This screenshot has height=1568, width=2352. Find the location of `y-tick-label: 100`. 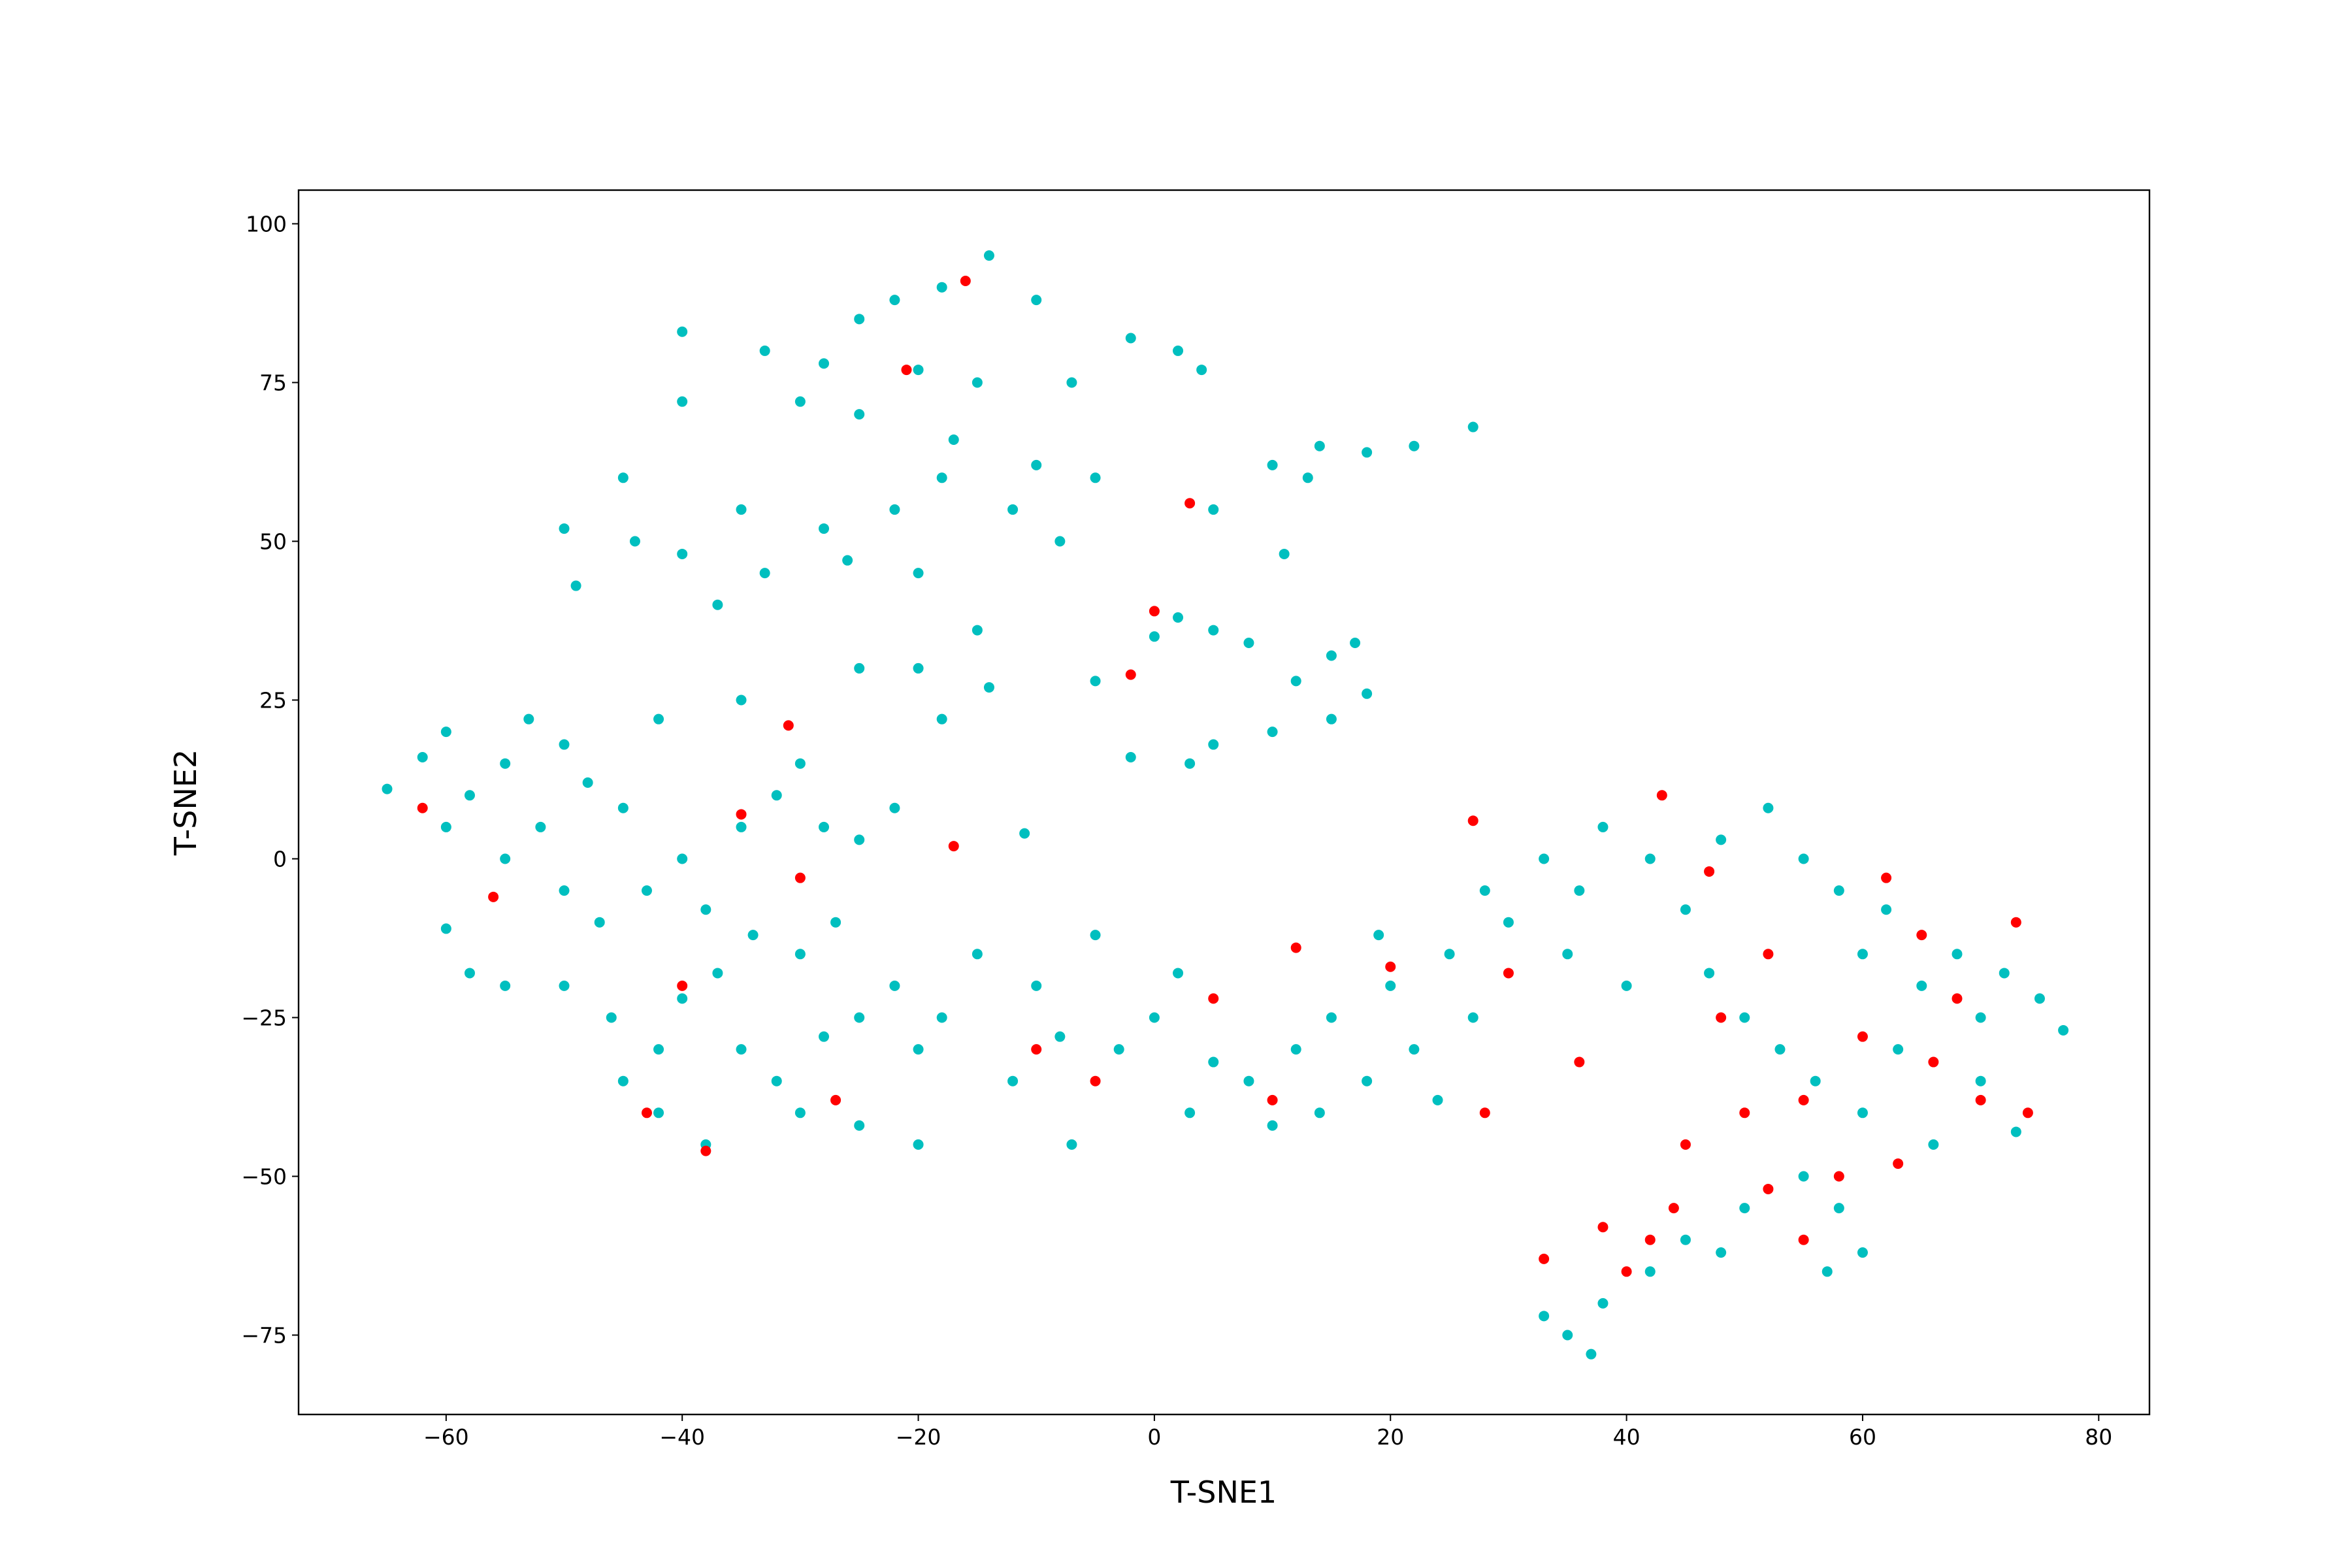

y-tick-label: 100 is located at coordinates (266, 224).